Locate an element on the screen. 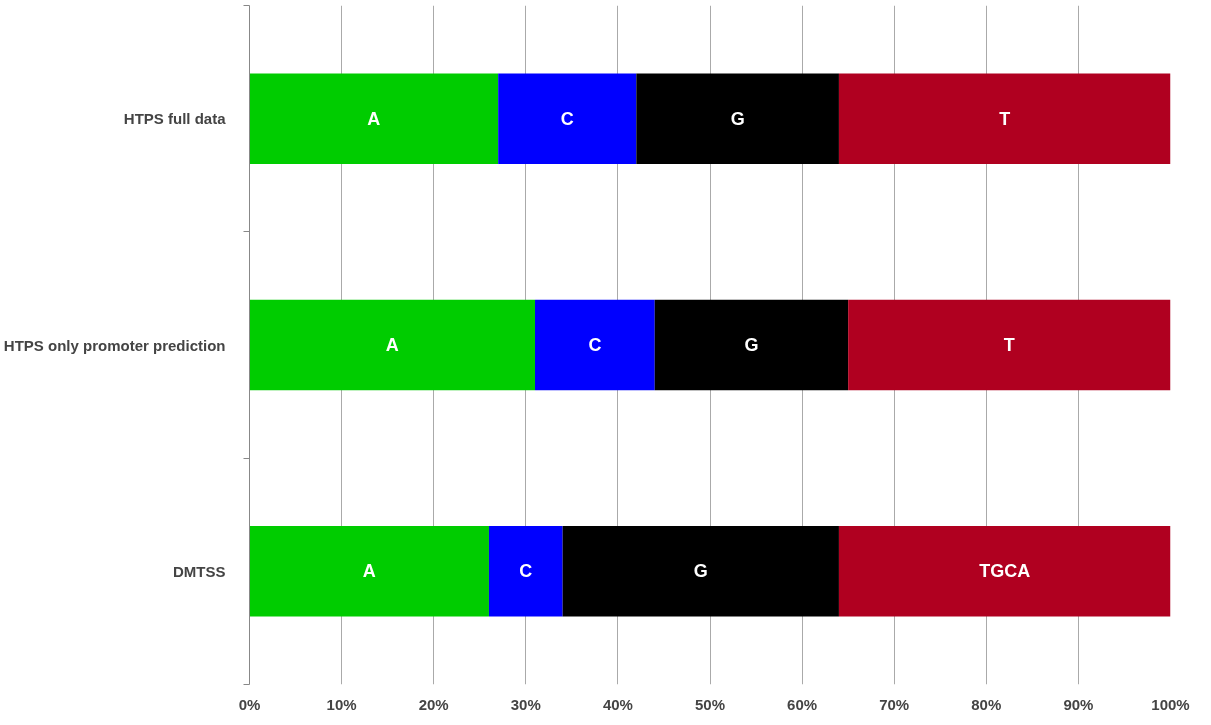  x-tick-label: 40% is located at coordinates (617, 704).